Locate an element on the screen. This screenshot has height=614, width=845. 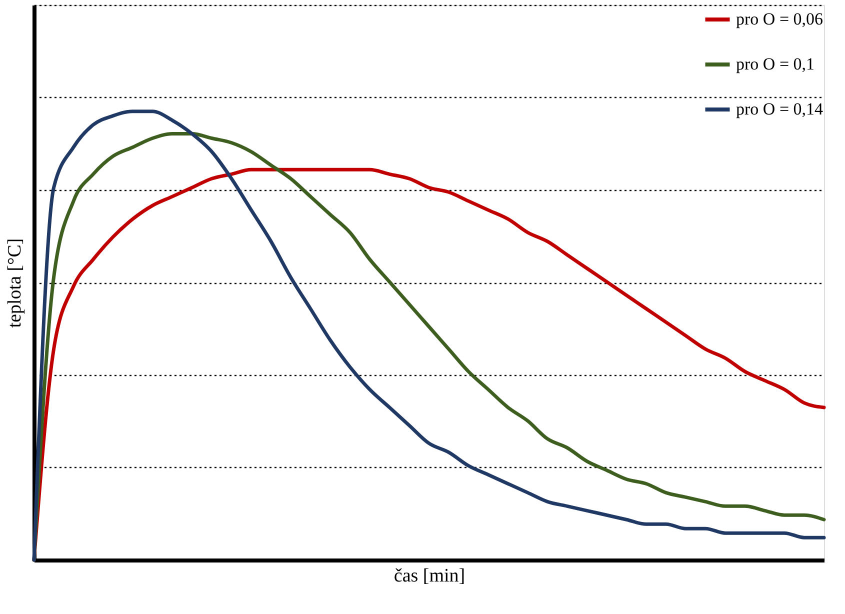
legend-label: pro O = 0,06 is located at coordinates (780, 19).